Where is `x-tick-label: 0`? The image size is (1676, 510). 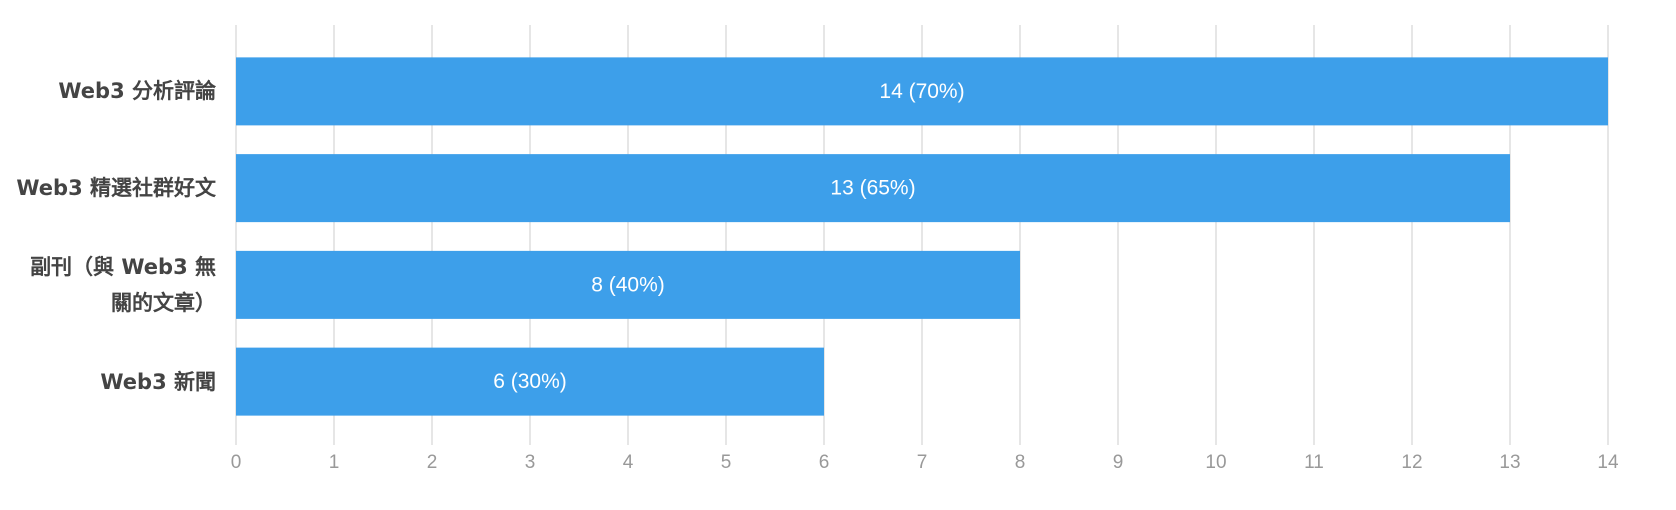 x-tick-label: 0 is located at coordinates (236, 462).